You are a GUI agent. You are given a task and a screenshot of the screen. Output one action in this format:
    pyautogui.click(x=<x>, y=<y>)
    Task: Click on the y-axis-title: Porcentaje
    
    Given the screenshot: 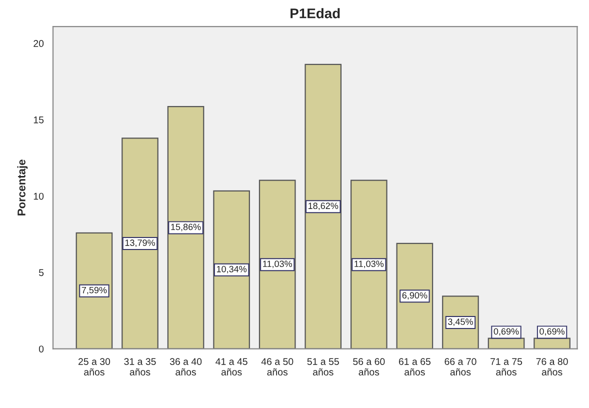 What is the action you would take?
    pyautogui.click(x=22, y=188)
    